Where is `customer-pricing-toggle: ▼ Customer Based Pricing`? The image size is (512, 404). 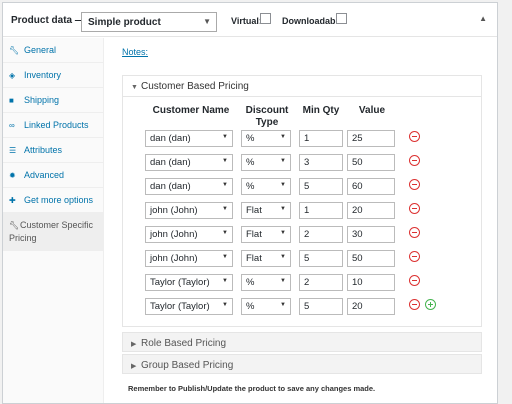
customer-pricing-toggle: ▼ Customer Based Pricing is located at coordinates (302, 86).